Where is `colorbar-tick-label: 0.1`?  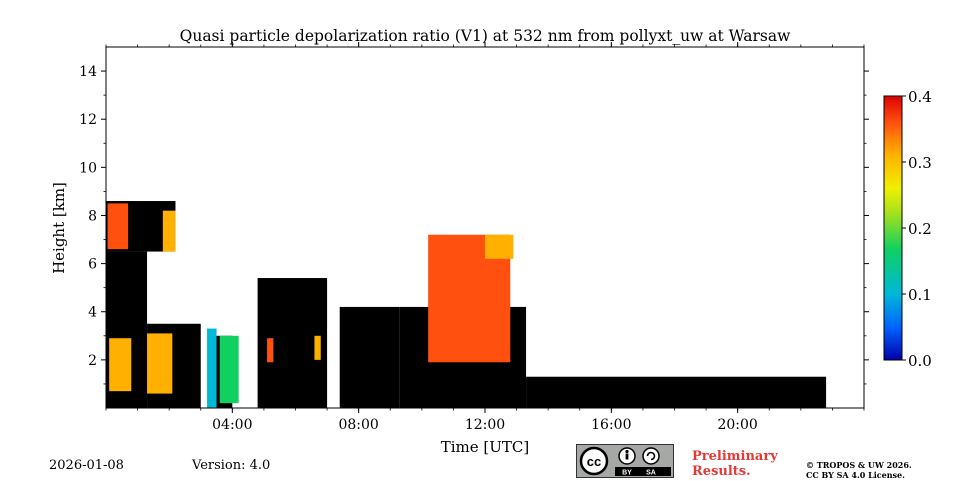 colorbar-tick-label: 0.1 is located at coordinates (920, 295).